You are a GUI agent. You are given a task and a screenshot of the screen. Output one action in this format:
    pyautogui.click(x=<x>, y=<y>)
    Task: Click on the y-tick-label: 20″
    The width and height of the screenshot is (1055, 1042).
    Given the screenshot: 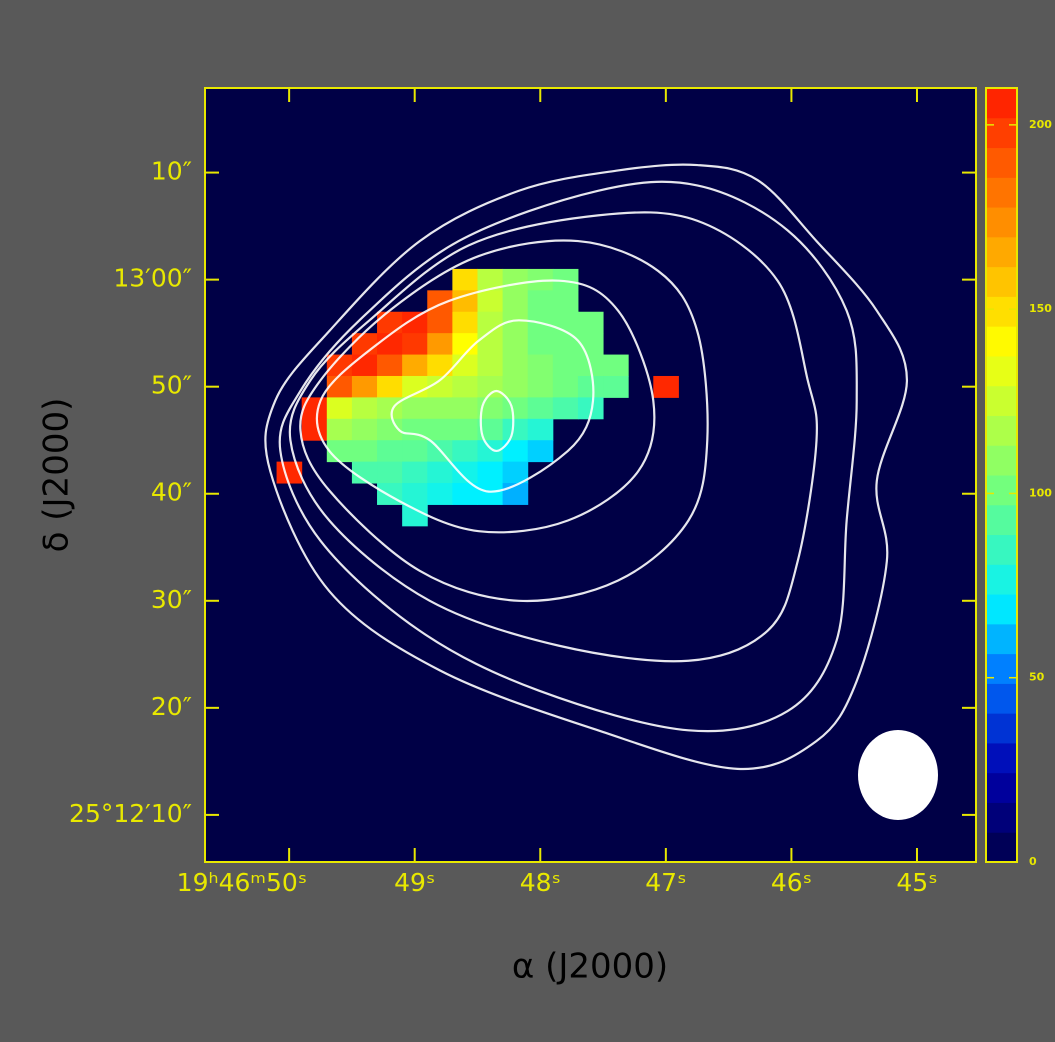 What is the action you would take?
    pyautogui.click(x=171, y=706)
    